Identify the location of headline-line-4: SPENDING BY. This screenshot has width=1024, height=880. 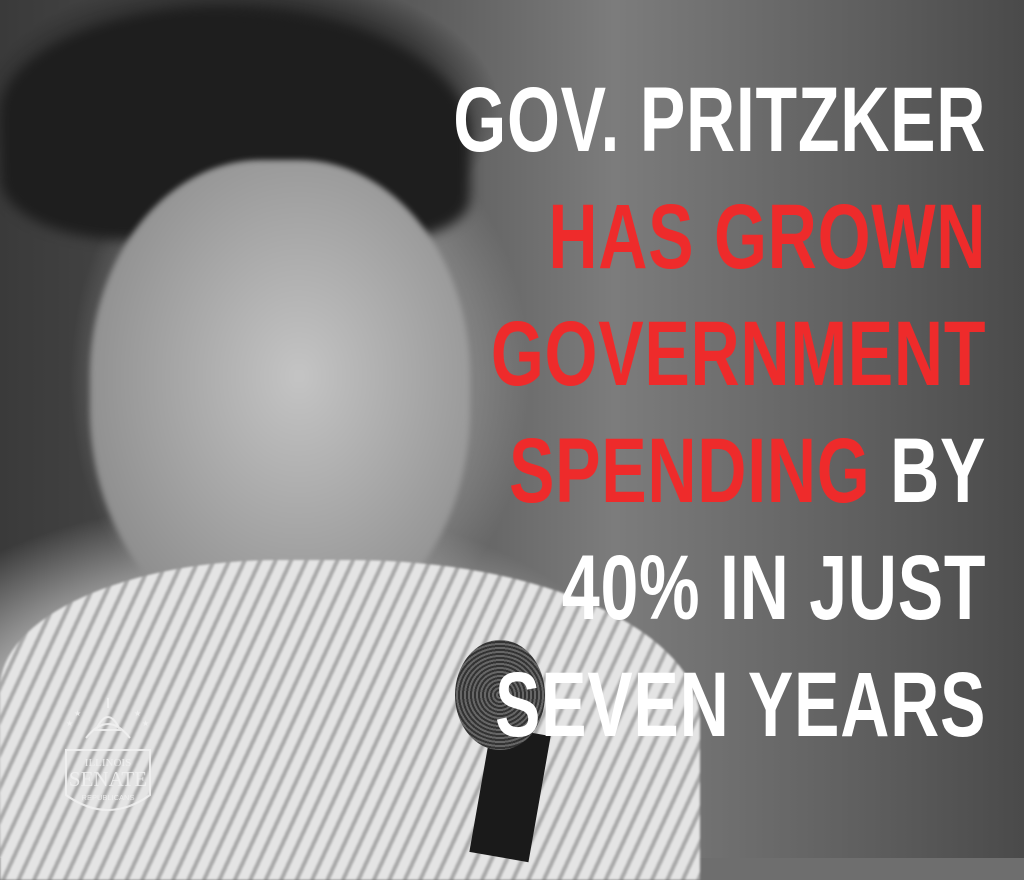
(719, 471).